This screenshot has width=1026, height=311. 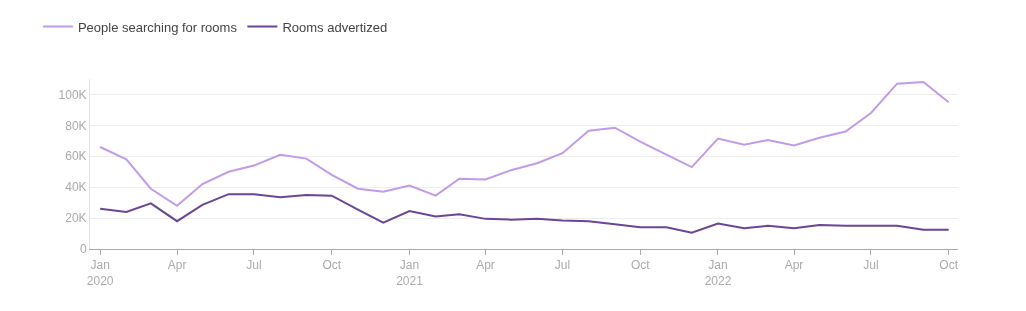 What do you see at coordinates (718, 273) in the screenshot?
I see `x-tick-label: Jan 2022` at bounding box center [718, 273].